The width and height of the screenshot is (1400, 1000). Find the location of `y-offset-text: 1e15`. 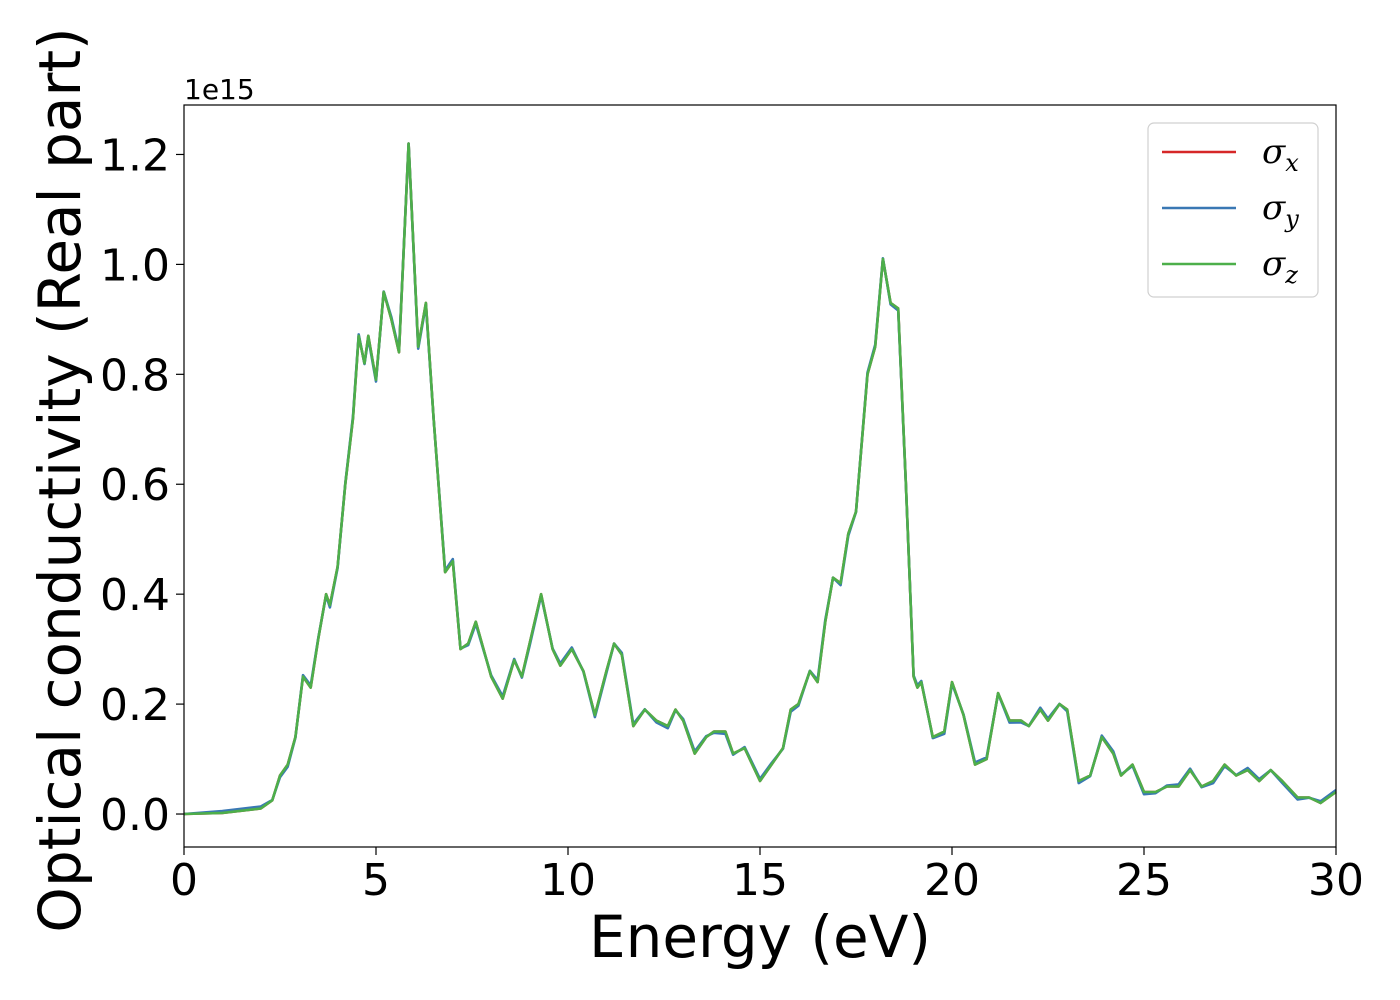

y-offset-text: 1e15 is located at coordinates (219, 89).